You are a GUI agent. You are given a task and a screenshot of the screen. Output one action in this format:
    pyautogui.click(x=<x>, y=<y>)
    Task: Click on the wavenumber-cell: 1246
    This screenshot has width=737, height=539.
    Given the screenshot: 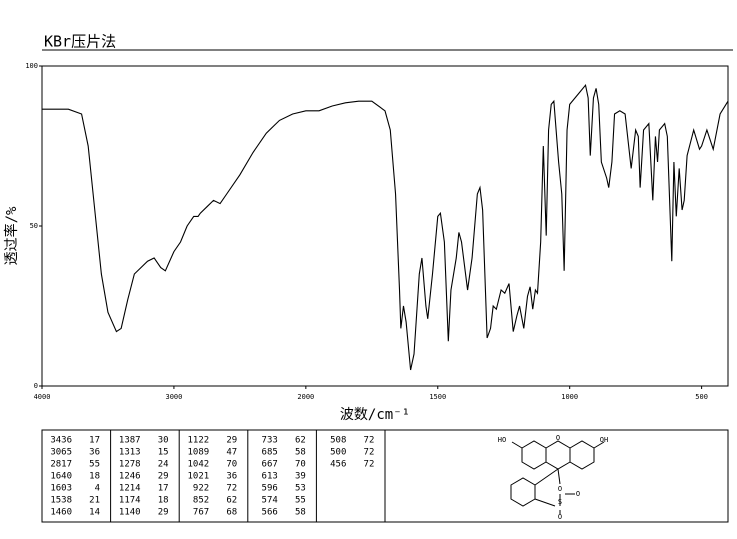 What is the action you would take?
    pyautogui.click(x=130, y=477)
    